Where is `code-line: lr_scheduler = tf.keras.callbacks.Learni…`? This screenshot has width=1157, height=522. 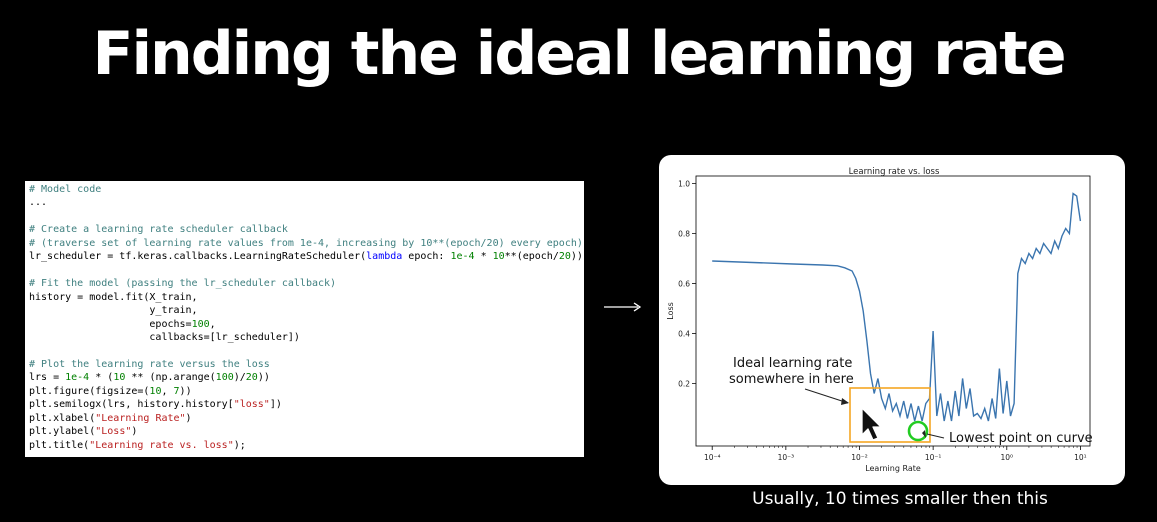
code-line: lr_scheduler = tf.keras.callbacks.Learni… is located at coordinates (306, 257).